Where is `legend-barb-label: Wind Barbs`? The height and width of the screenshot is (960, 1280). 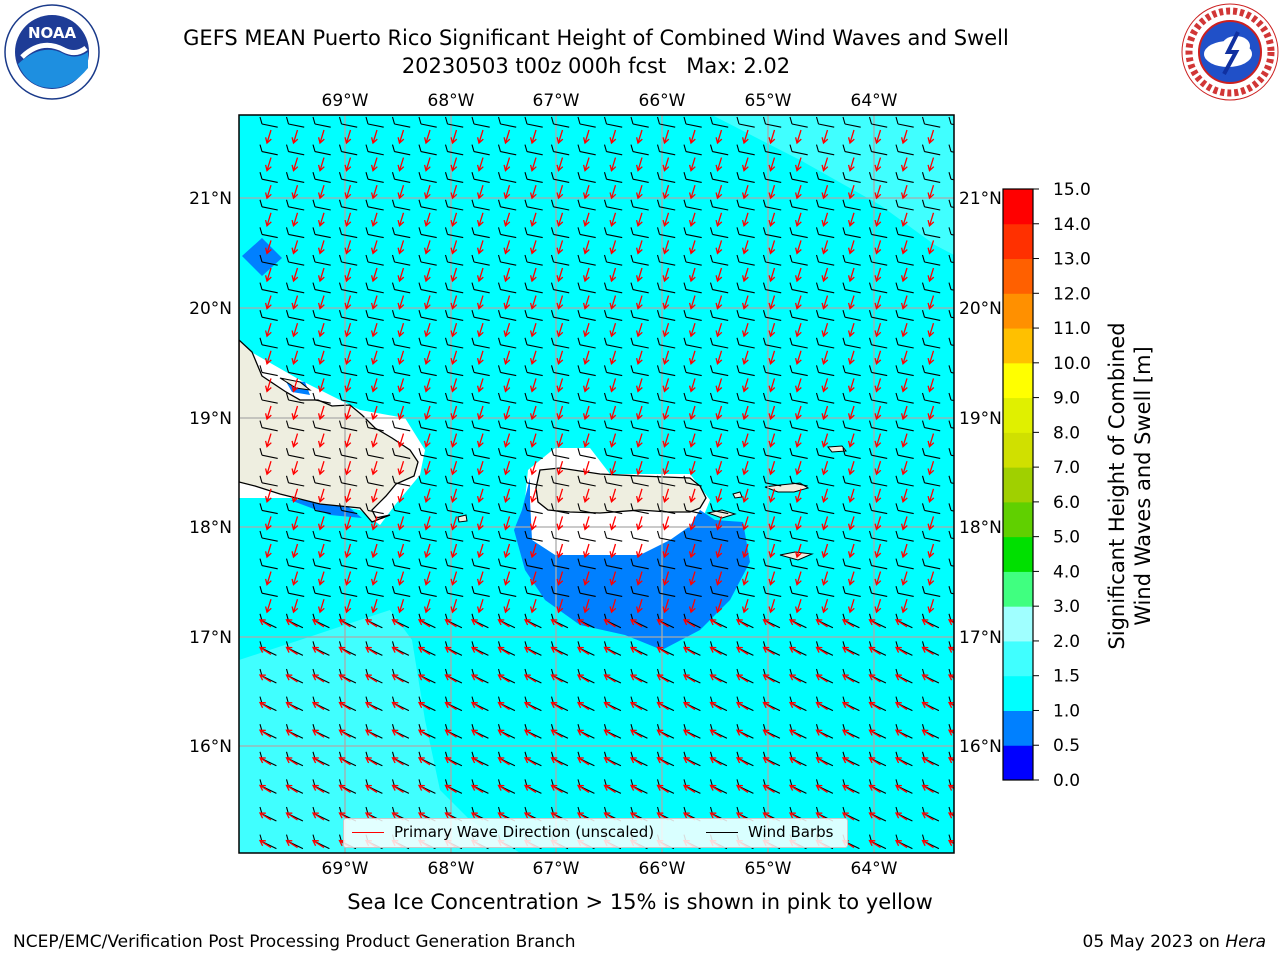 legend-barb-label: Wind Barbs is located at coordinates (791, 832).